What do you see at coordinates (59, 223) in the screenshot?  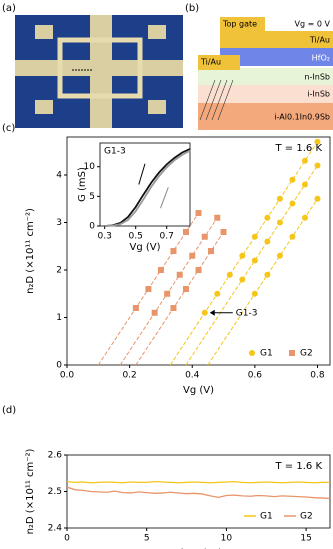 I see `y-tick-label: 3` at bounding box center [59, 223].